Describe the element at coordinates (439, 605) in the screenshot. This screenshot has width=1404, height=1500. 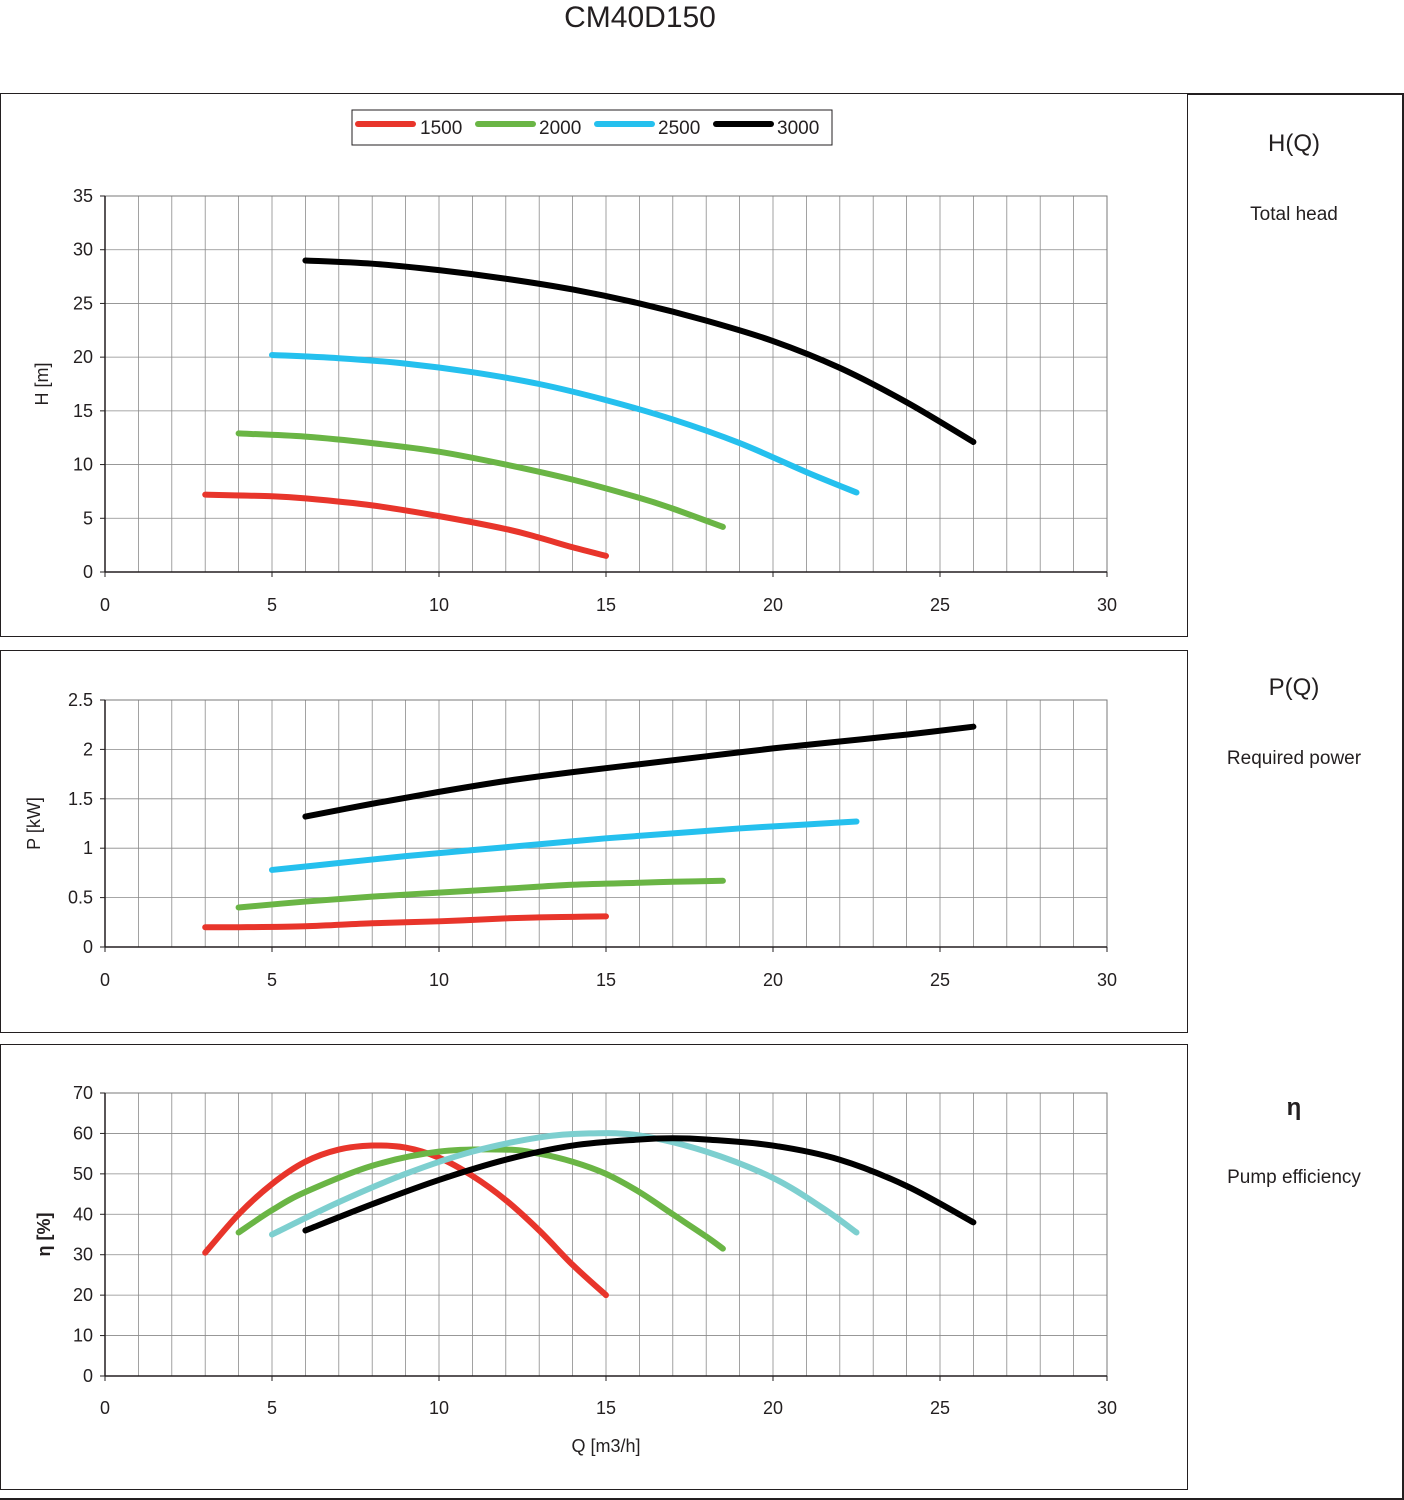
I see `head-x-tick-label: 10` at that location.